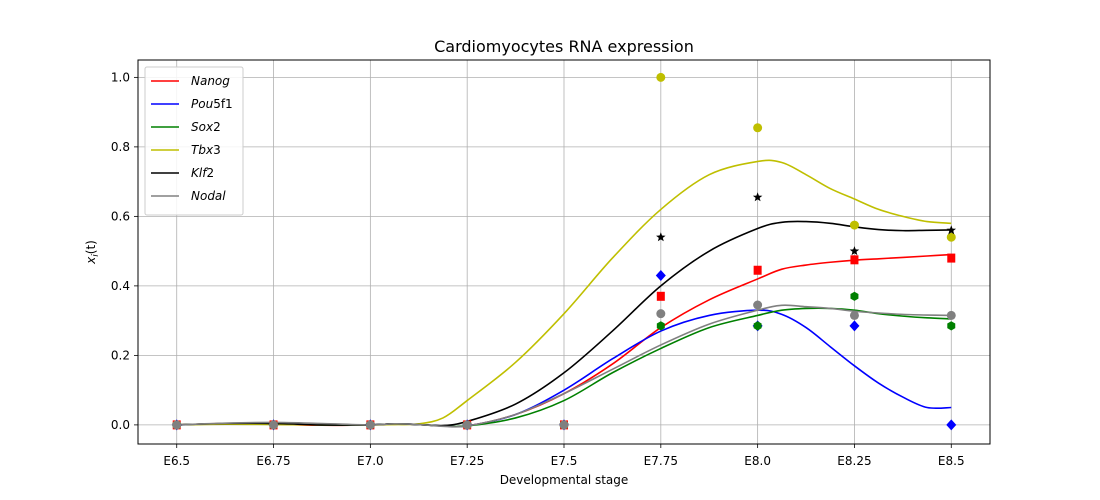 The width and height of the screenshot is (1100, 500). Describe the element at coordinates (186, 150) in the screenshot. I see `legend-entry-tbx3: Tbx3` at that location.